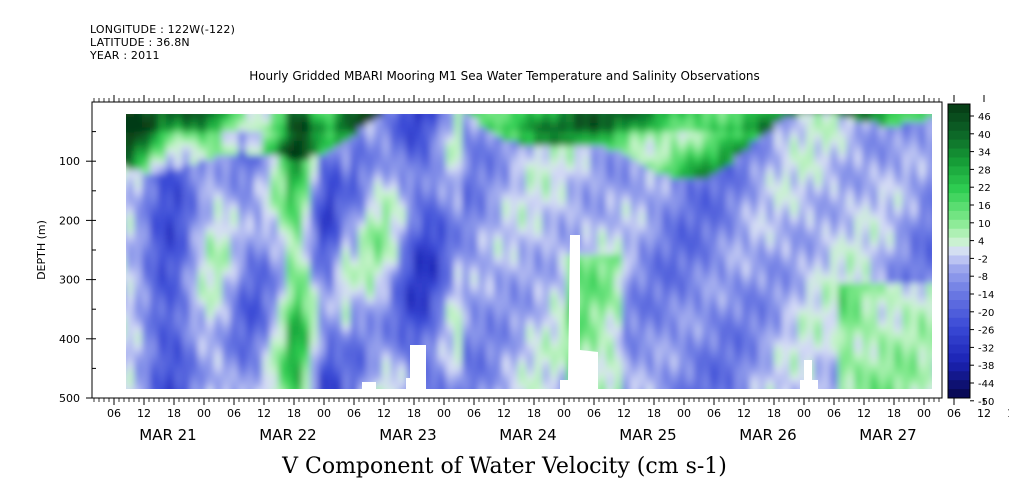 The image size is (1009, 504). What do you see at coordinates (984, 188) in the screenshot?
I see `colorbar-label: 22` at bounding box center [984, 188].